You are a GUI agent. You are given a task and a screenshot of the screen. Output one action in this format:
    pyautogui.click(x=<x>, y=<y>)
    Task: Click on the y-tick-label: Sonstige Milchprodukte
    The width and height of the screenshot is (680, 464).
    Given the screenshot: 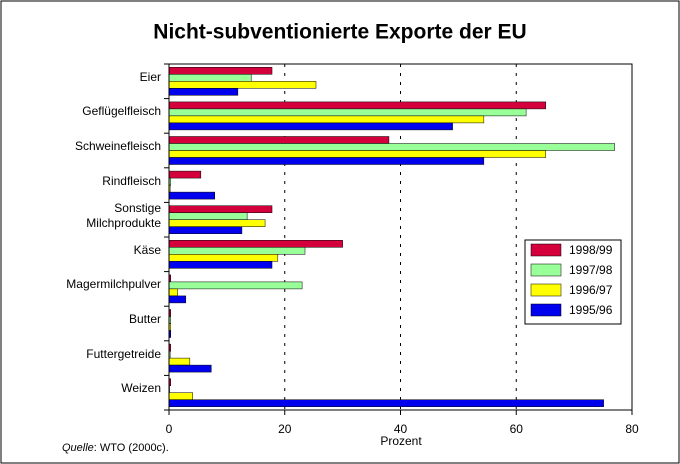 What is the action you would take?
    pyautogui.click(x=123, y=215)
    